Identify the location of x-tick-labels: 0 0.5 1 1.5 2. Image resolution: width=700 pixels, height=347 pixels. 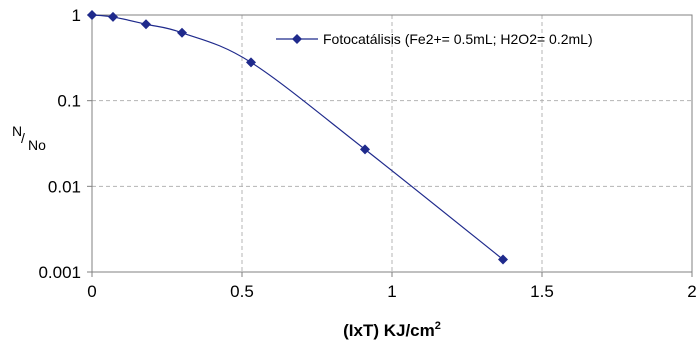
(391, 291).